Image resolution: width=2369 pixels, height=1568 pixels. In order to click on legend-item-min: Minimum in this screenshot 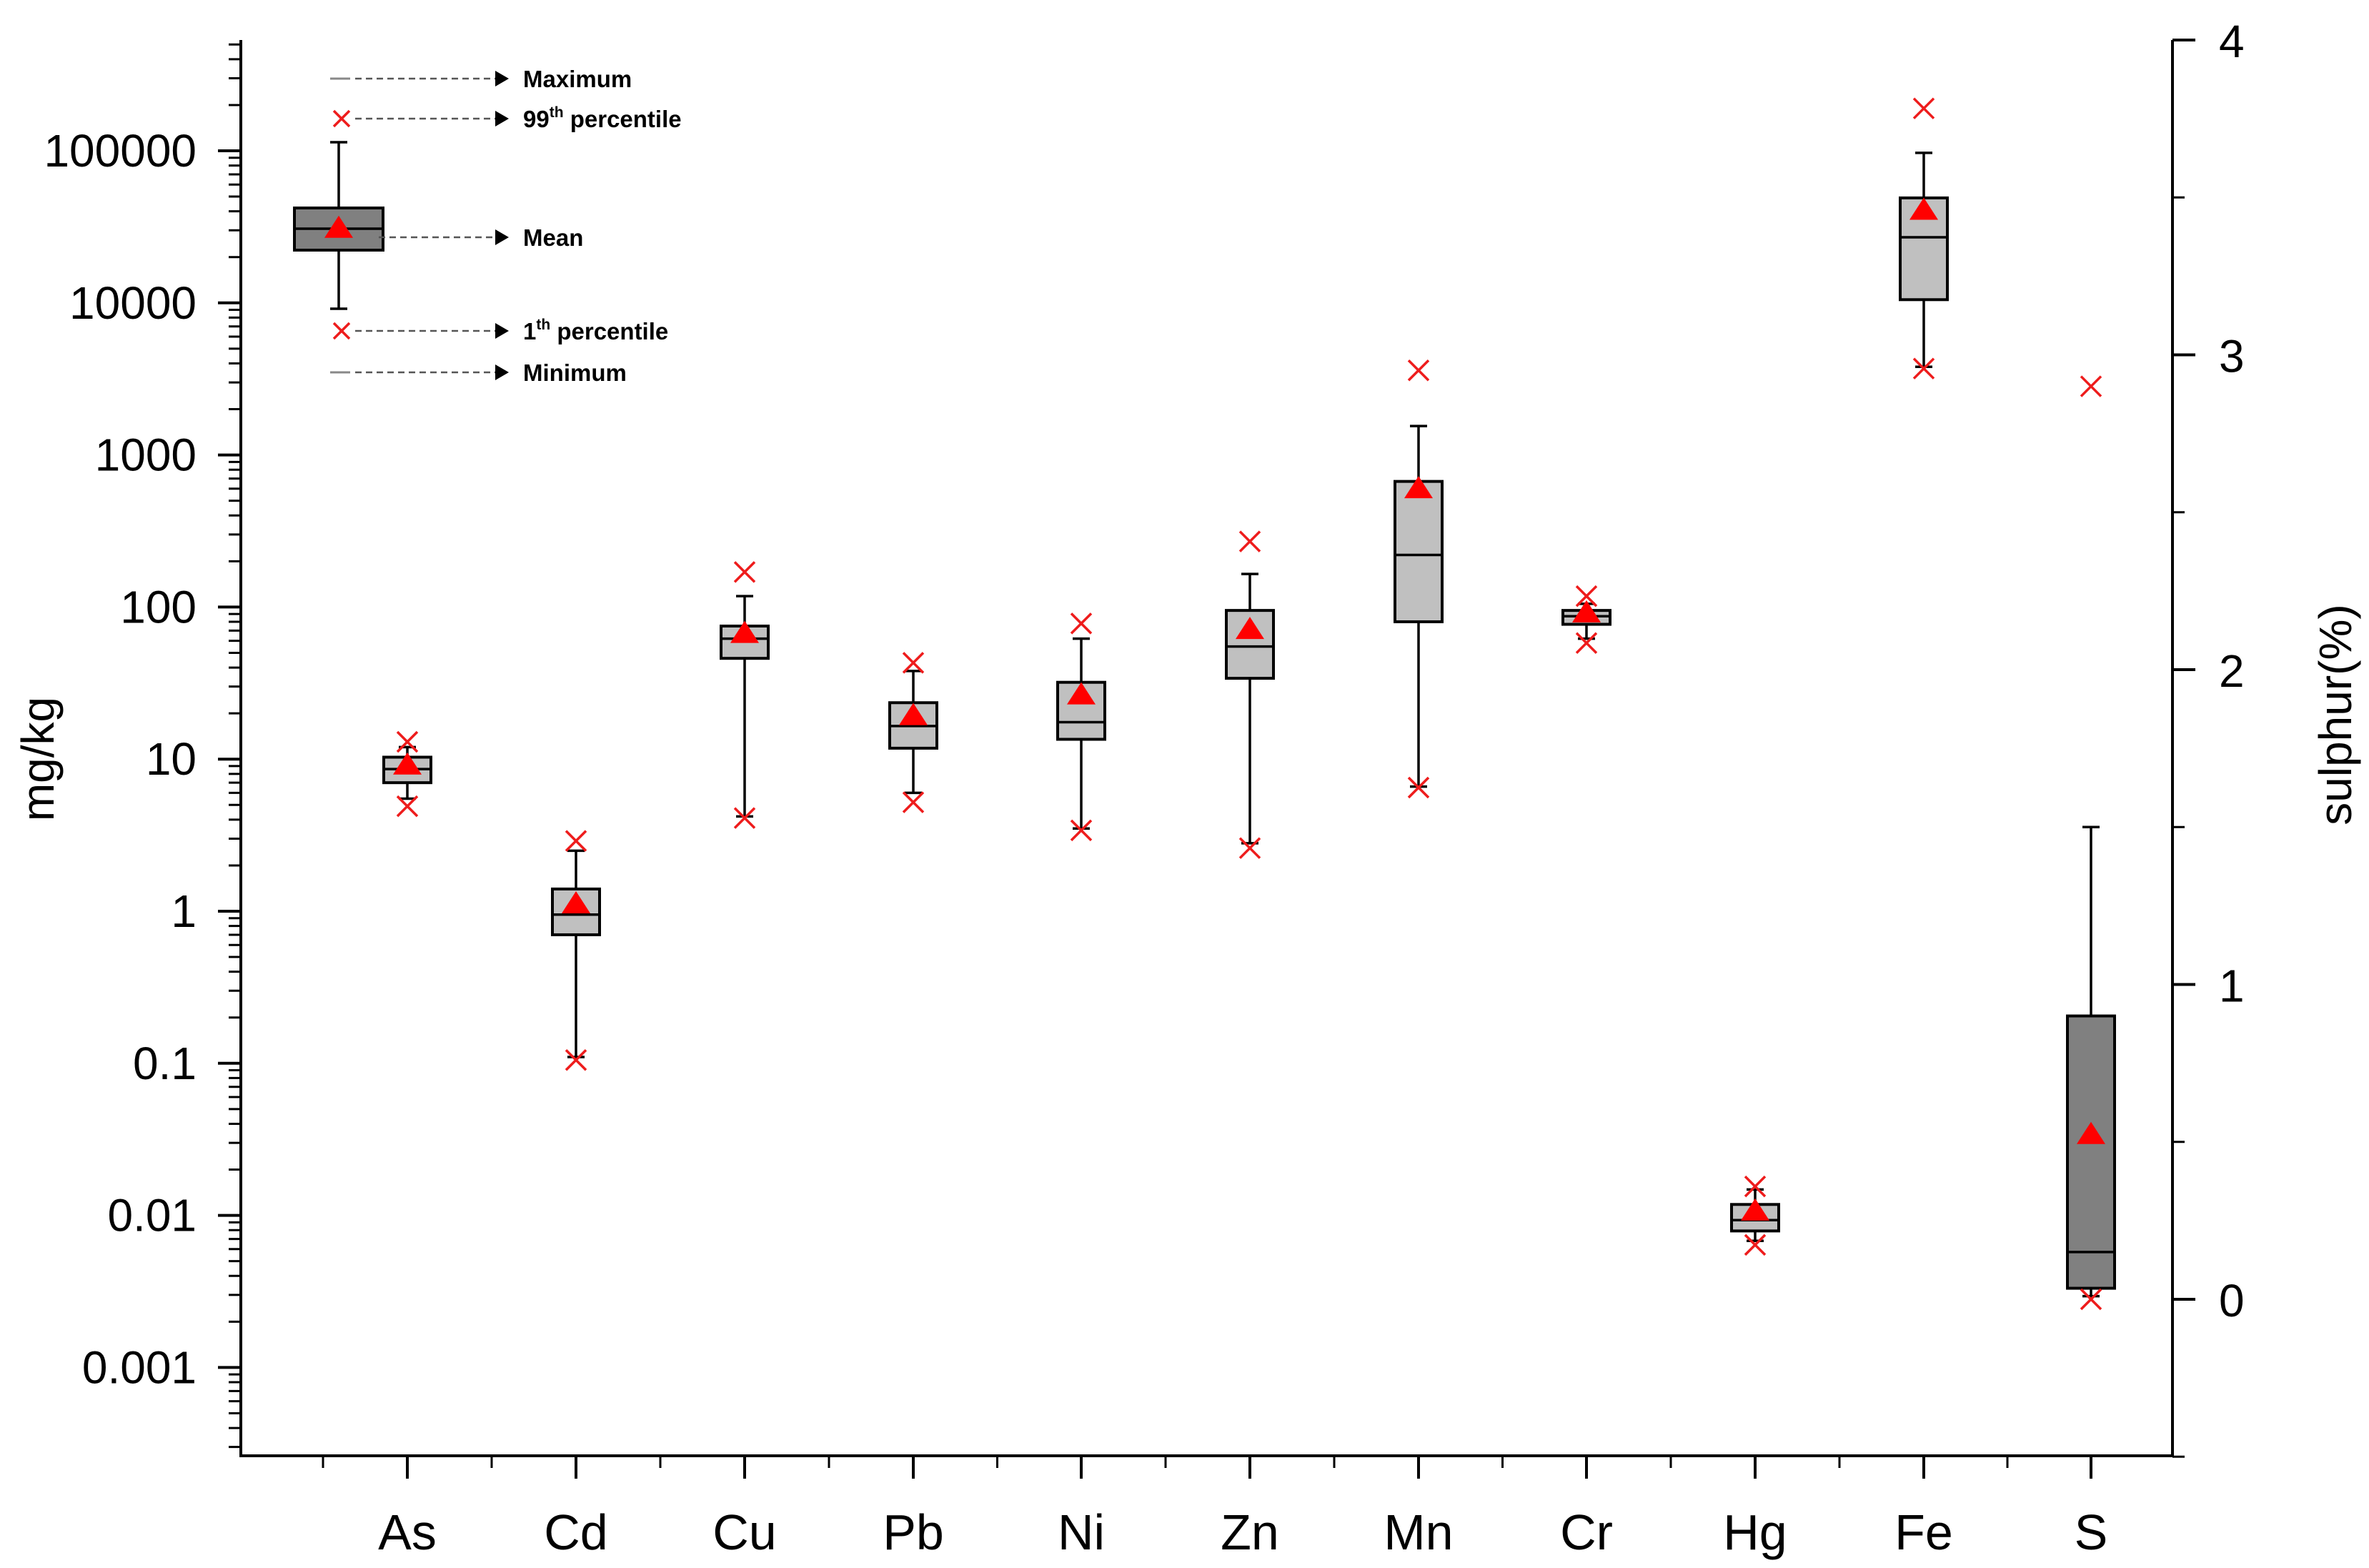, I will do `click(479, 373)`.